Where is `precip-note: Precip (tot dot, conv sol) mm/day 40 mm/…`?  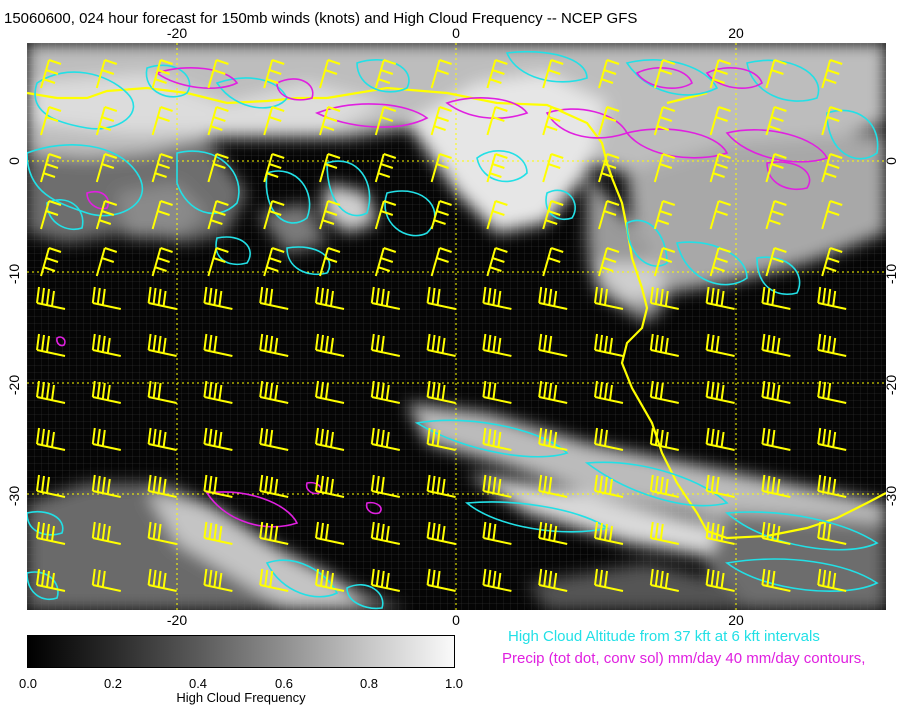
precip-note: Precip (tot dot, conv sol) mm/day 40 mm/… is located at coordinates (684, 658).